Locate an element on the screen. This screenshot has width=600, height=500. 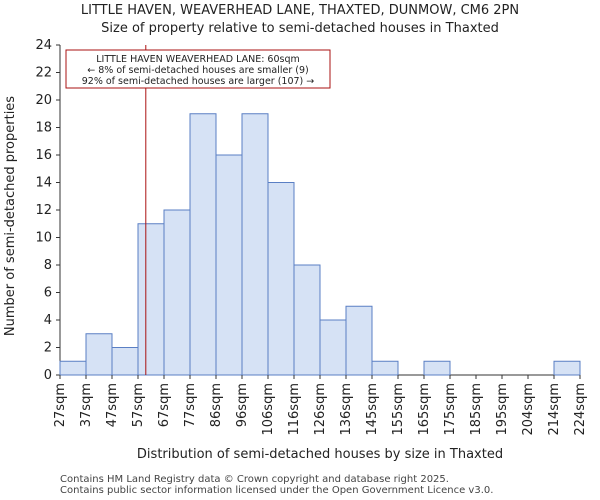
y-tick-label: 2 is located at coordinates (48, 348).